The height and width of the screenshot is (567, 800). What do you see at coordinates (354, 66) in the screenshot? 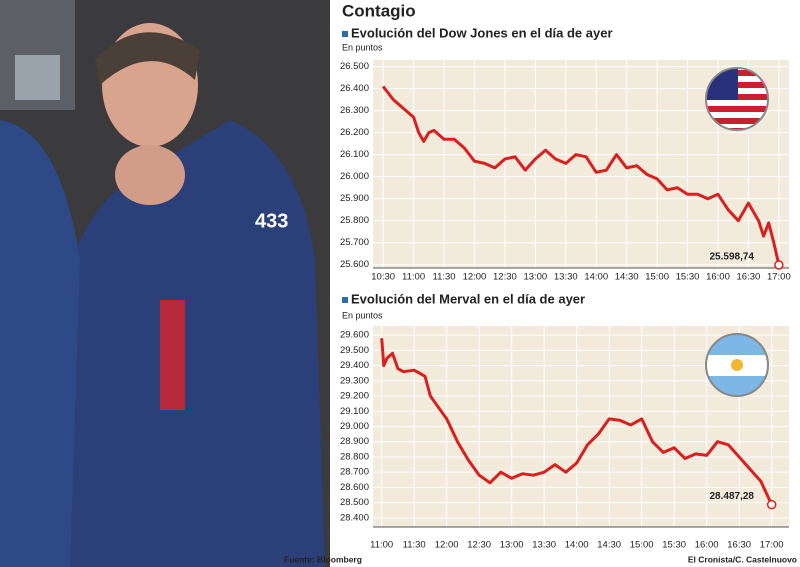
I see `y-tick-label: 26.500` at bounding box center [354, 66].